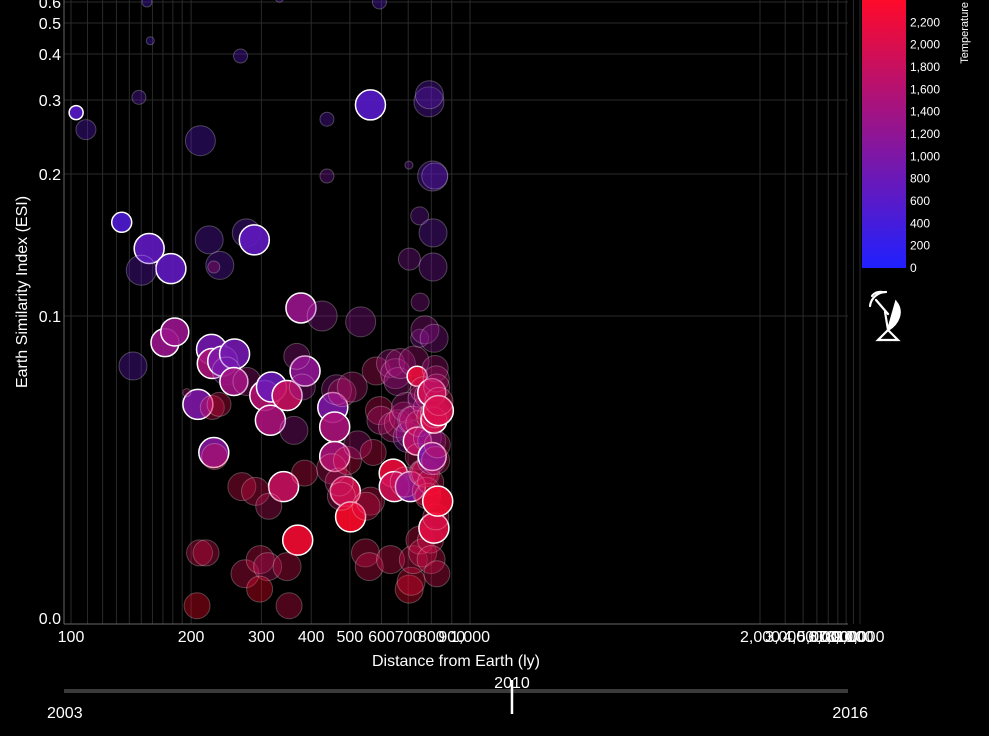  What do you see at coordinates (457, 698) in the screenshot?
I see `timeline: 2010 2003 2016` at bounding box center [457, 698].